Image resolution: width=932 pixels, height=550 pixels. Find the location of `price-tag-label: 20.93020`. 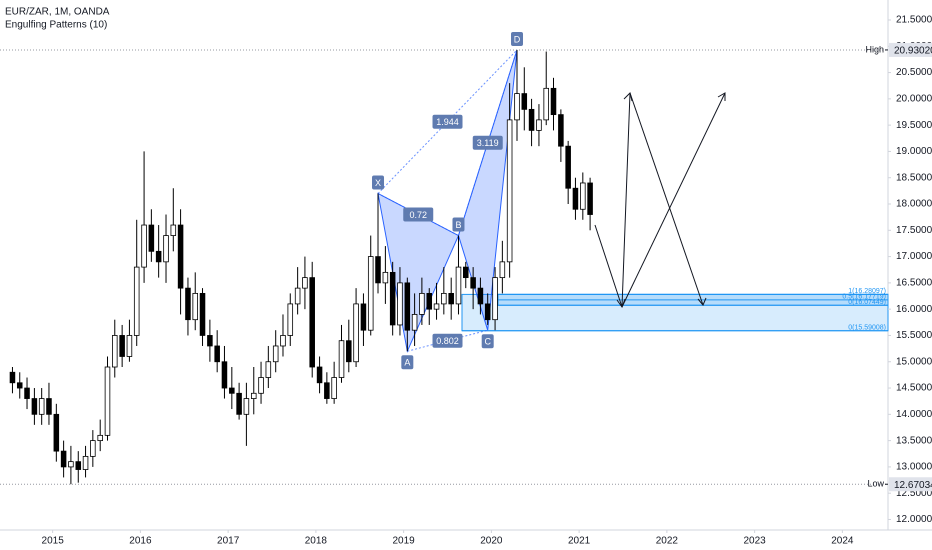

price-tag-label: 20.93020 is located at coordinates (913, 51).